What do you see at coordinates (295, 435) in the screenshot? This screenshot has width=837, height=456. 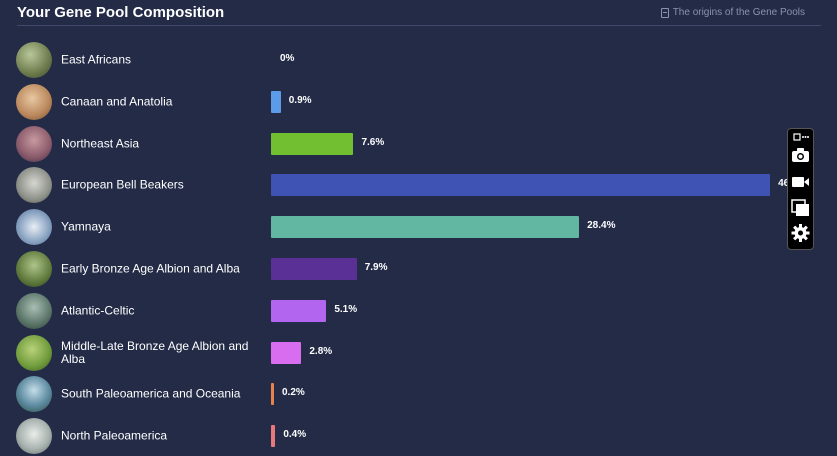 I see `gene-pool-percentage: 0.4%` at bounding box center [295, 435].